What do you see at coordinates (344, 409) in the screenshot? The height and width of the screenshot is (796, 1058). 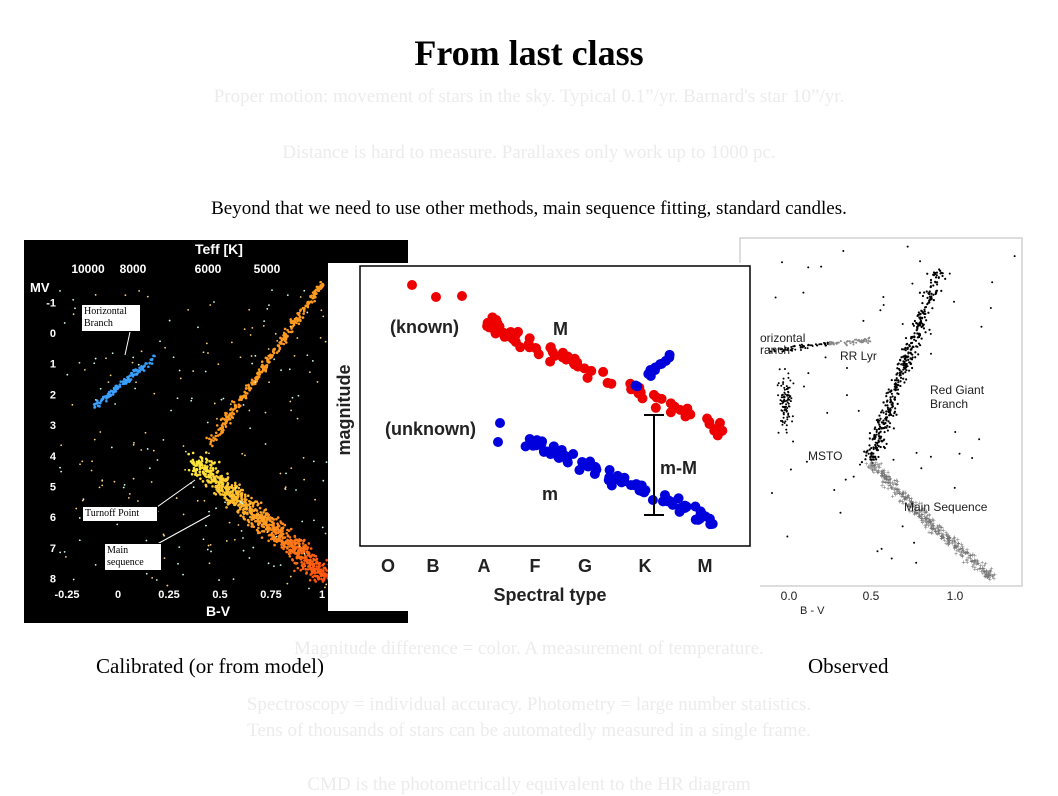 I see `y-axis-label: magnitude` at bounding box center [344, 409].